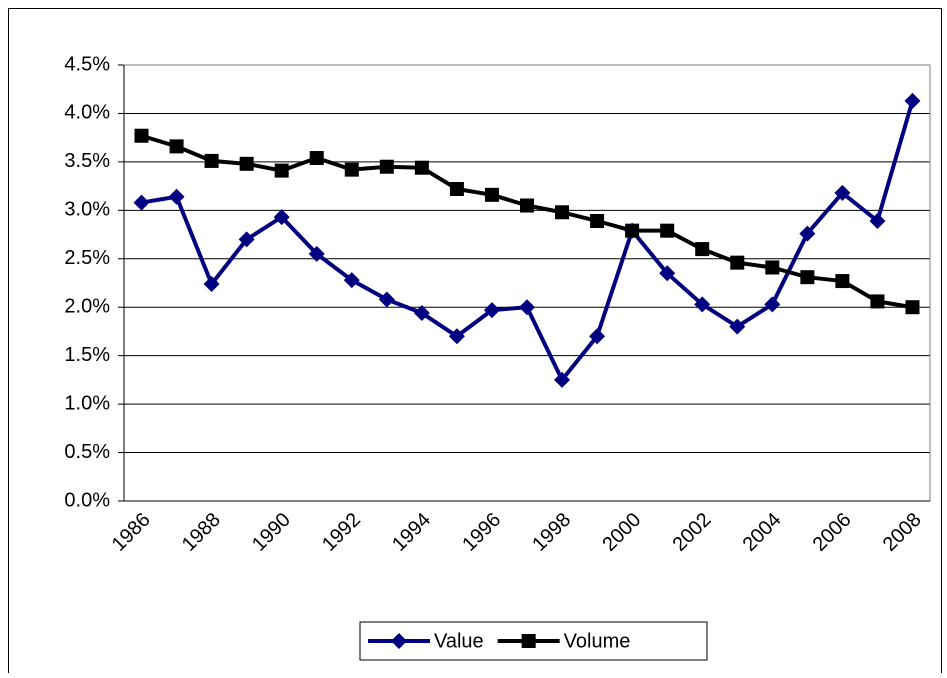 This screenshot has height=678, width=947. I want to click on y-tick-label: 2.0%, so click(87, 307).